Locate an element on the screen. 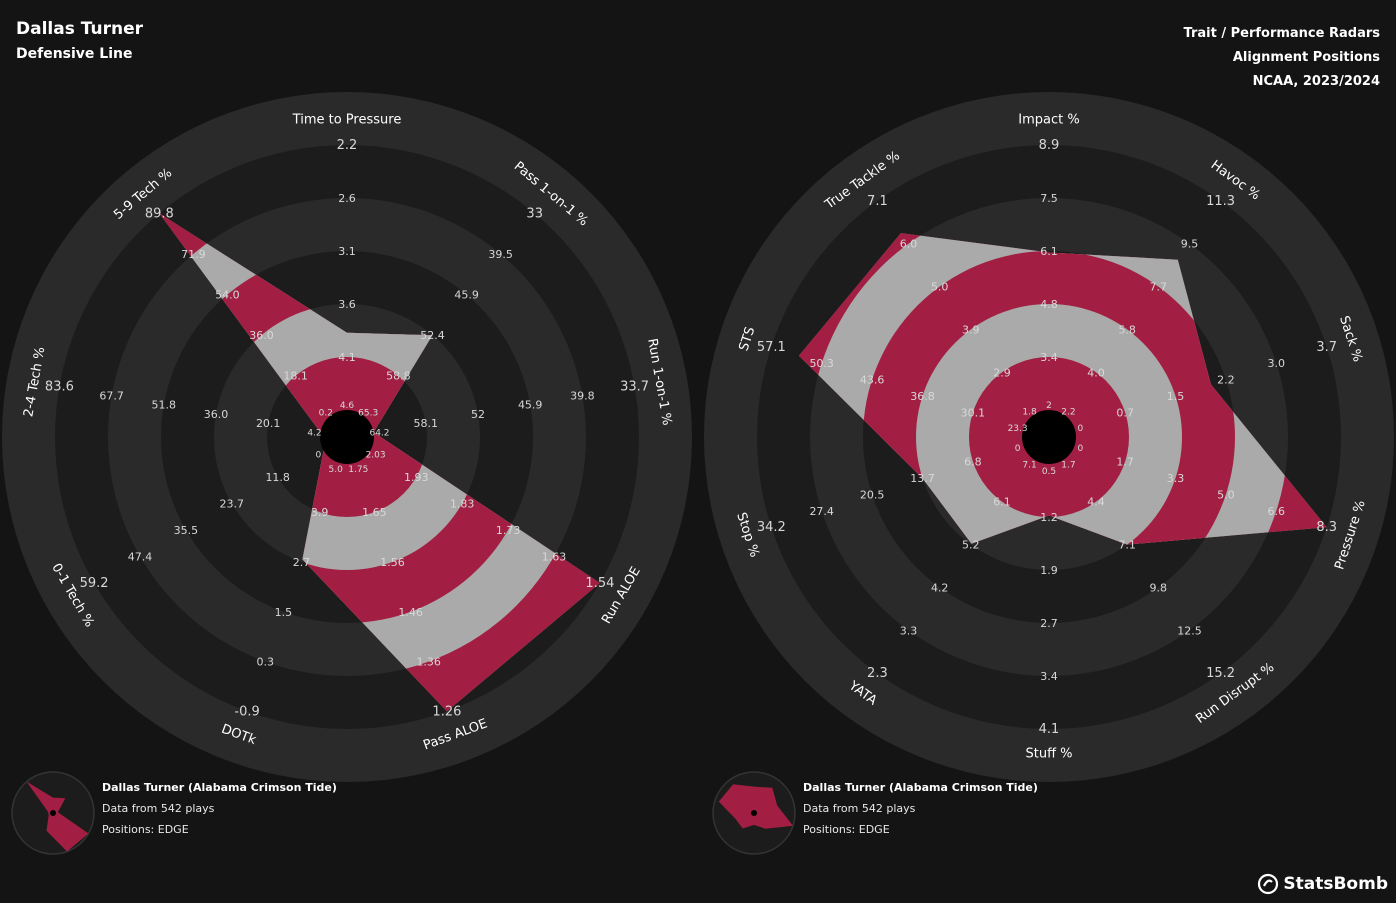 The width and height of the screenshot is (1396, 903). radar-tick-label: 3.4 is located at coordinates (1049, 676).